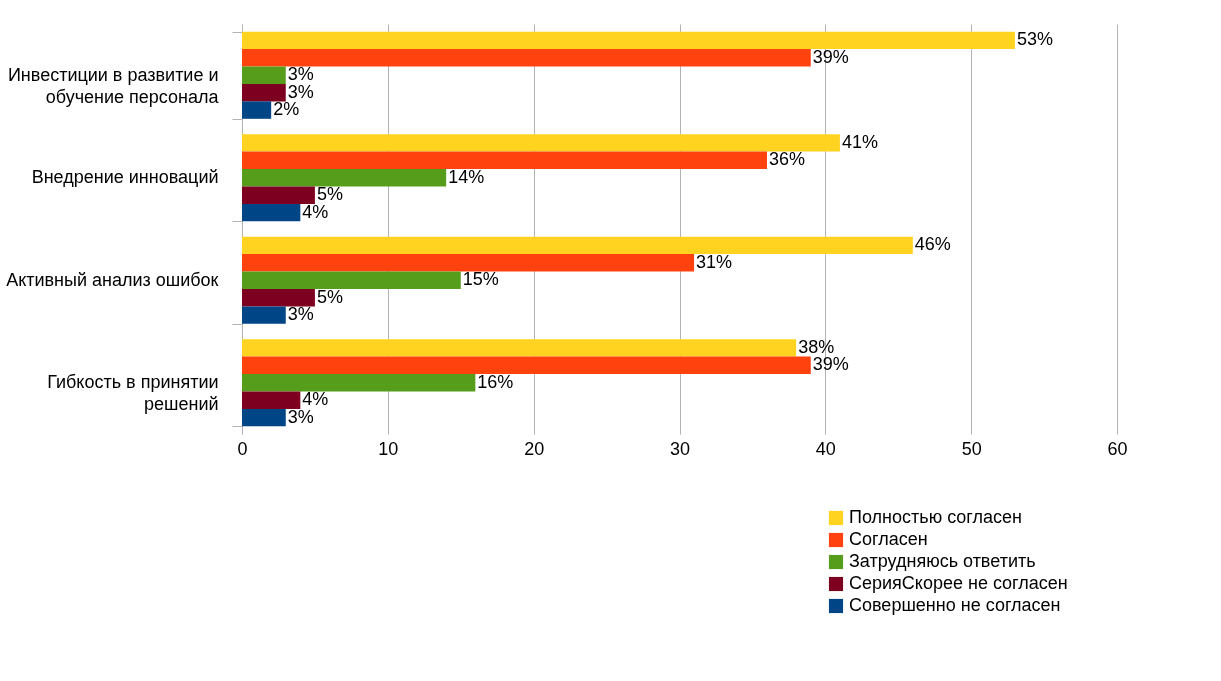 This screenshot has width=1221, height=681. What do you see at coordinates (816, 346) in the screenshot?
I see `data-label: 38%` at bounding box center [816, 346].